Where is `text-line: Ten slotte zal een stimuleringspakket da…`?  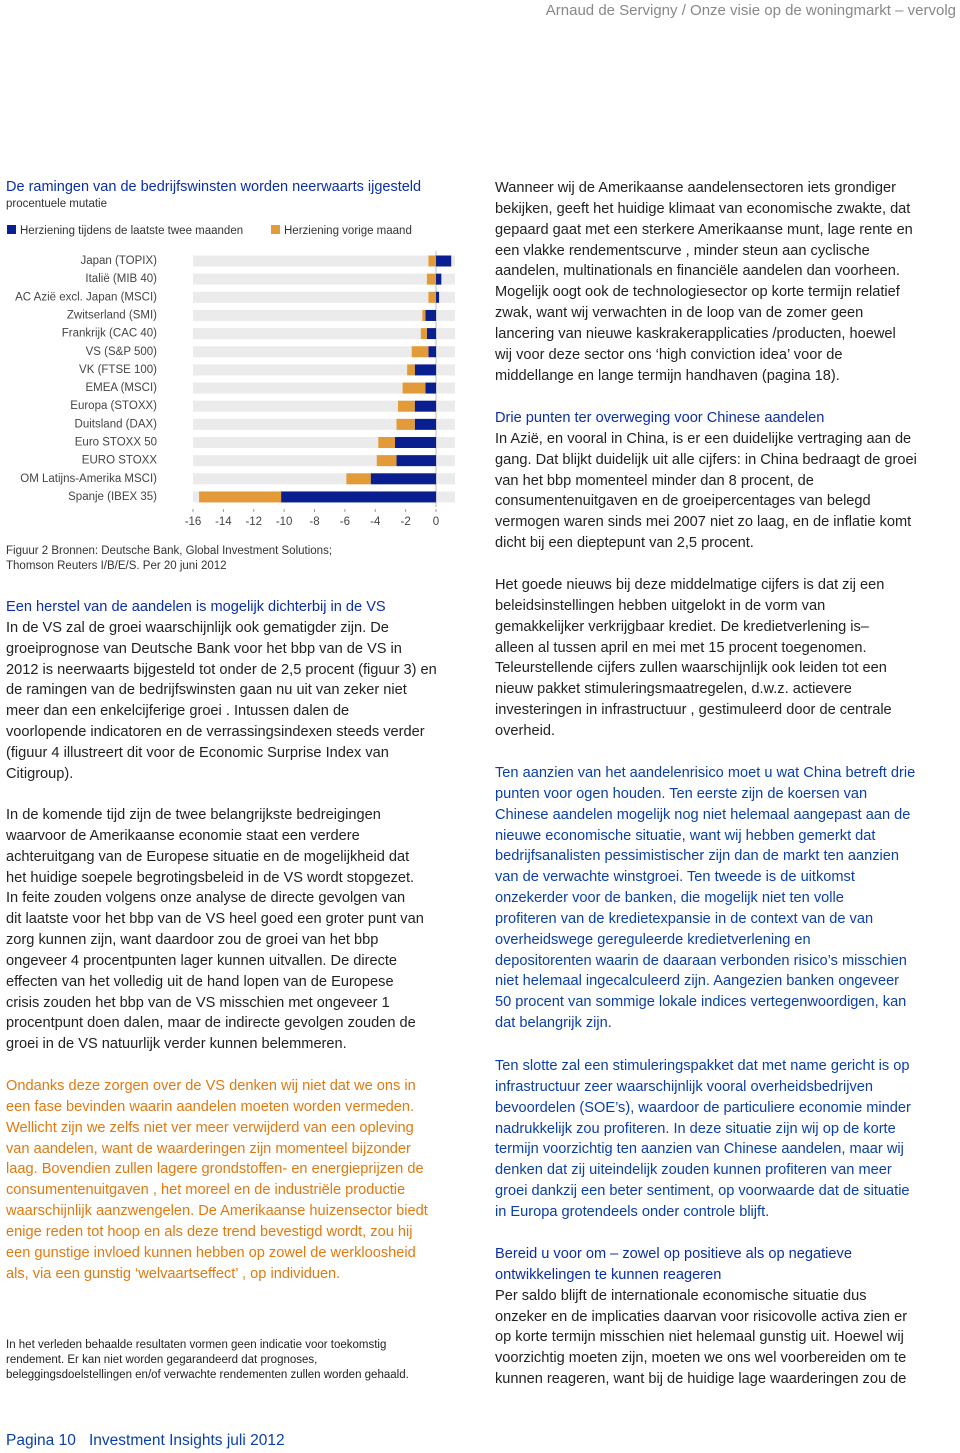
text-line: Ten slotte zal een stimuleringspakket da… is located at coordinates (702, 1066).